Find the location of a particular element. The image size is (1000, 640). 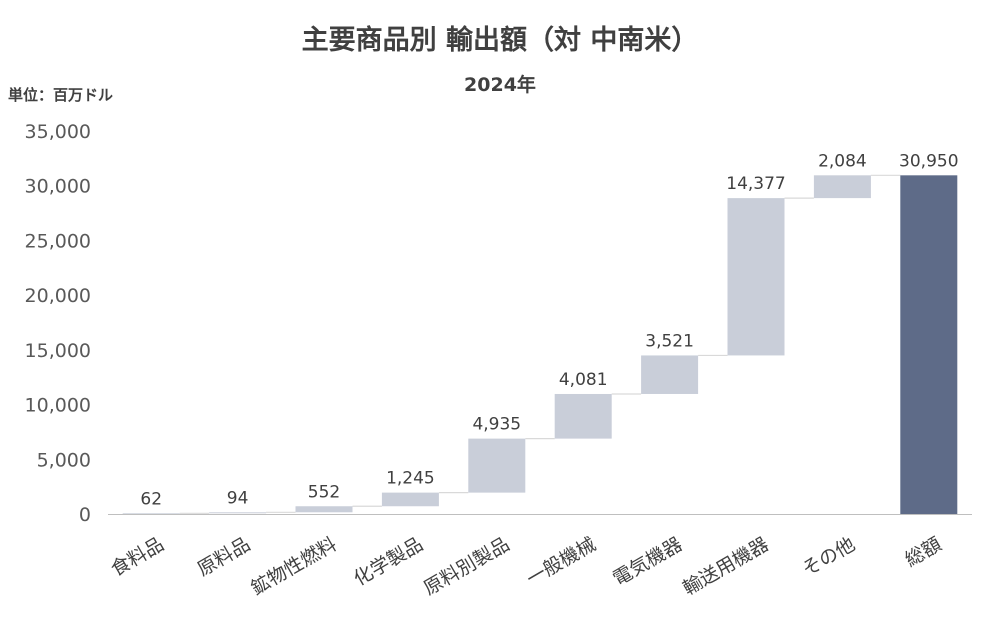

y-tick-label: 35,000 is located at coordinates (58, 132).